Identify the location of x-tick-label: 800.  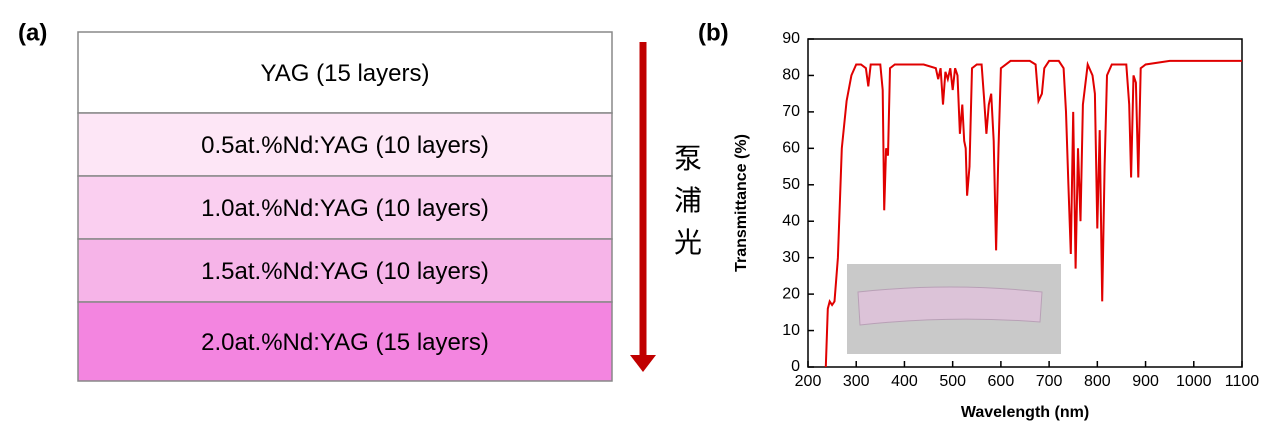
(1097, 381).